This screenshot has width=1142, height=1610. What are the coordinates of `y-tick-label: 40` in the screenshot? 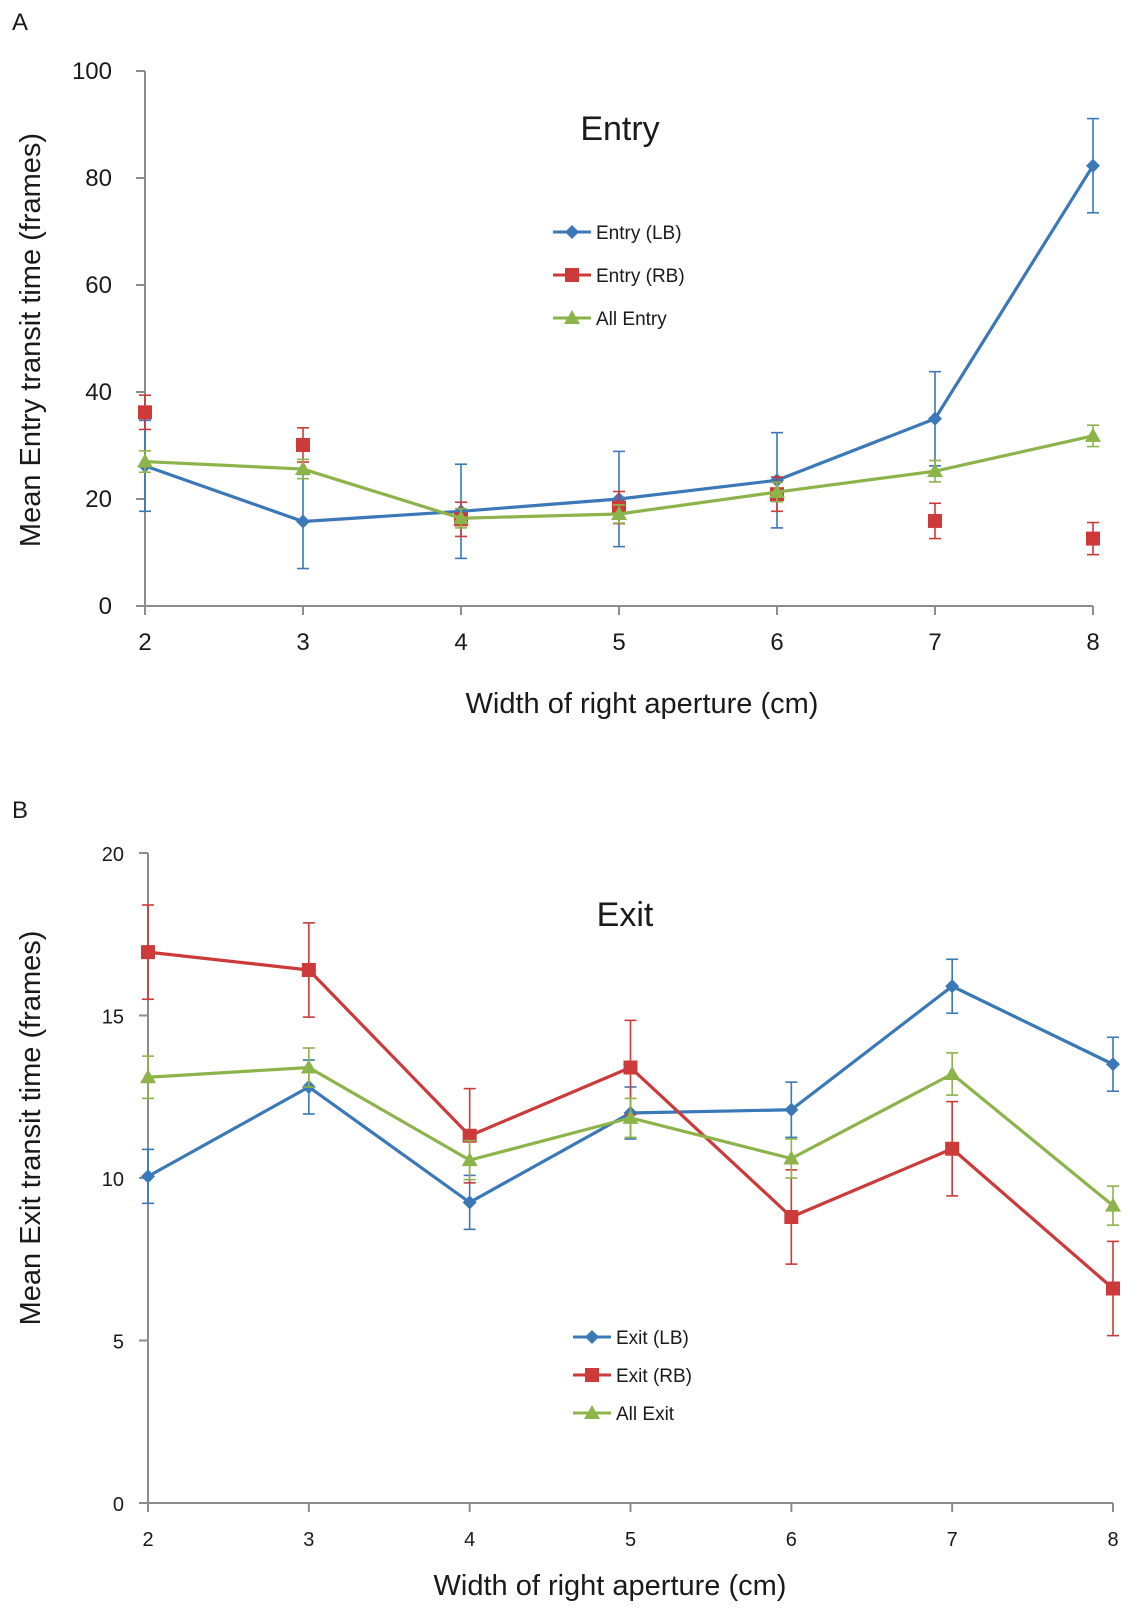 It's located at (98, 392).